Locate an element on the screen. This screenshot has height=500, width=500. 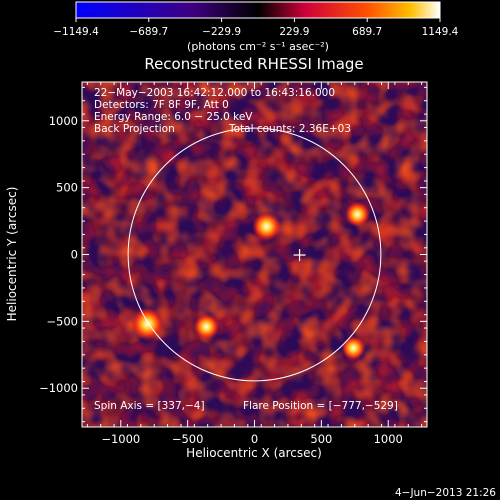
x-tick-label: 0 is located at coordinates (254, 439).